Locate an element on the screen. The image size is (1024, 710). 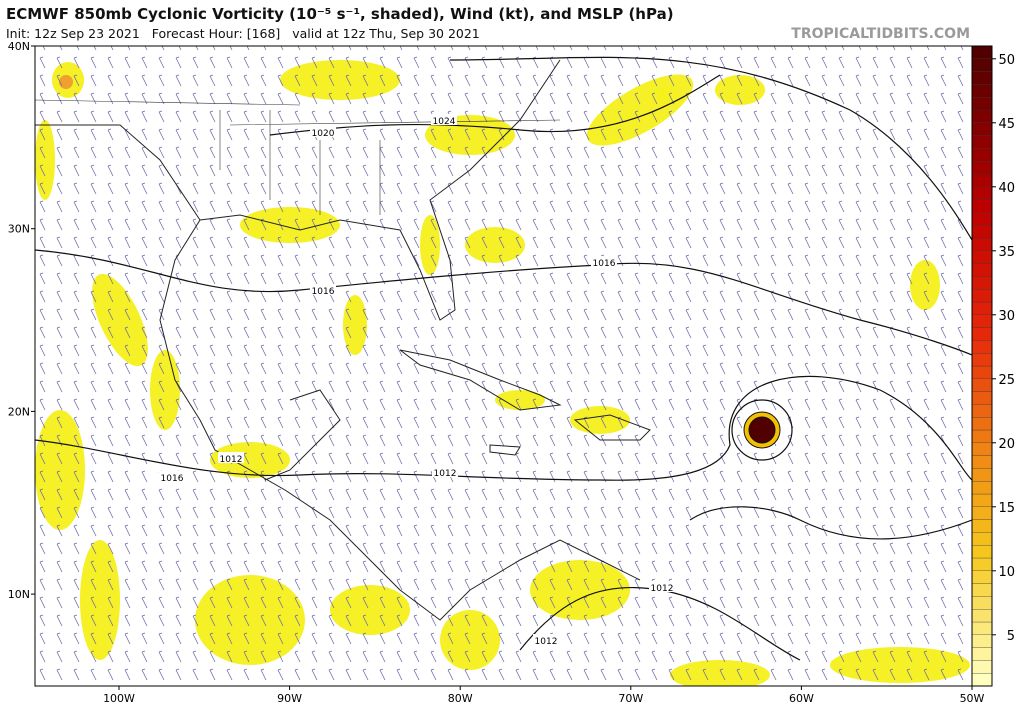
colorbar-label: 30 is located at coordinates (1006, 316).